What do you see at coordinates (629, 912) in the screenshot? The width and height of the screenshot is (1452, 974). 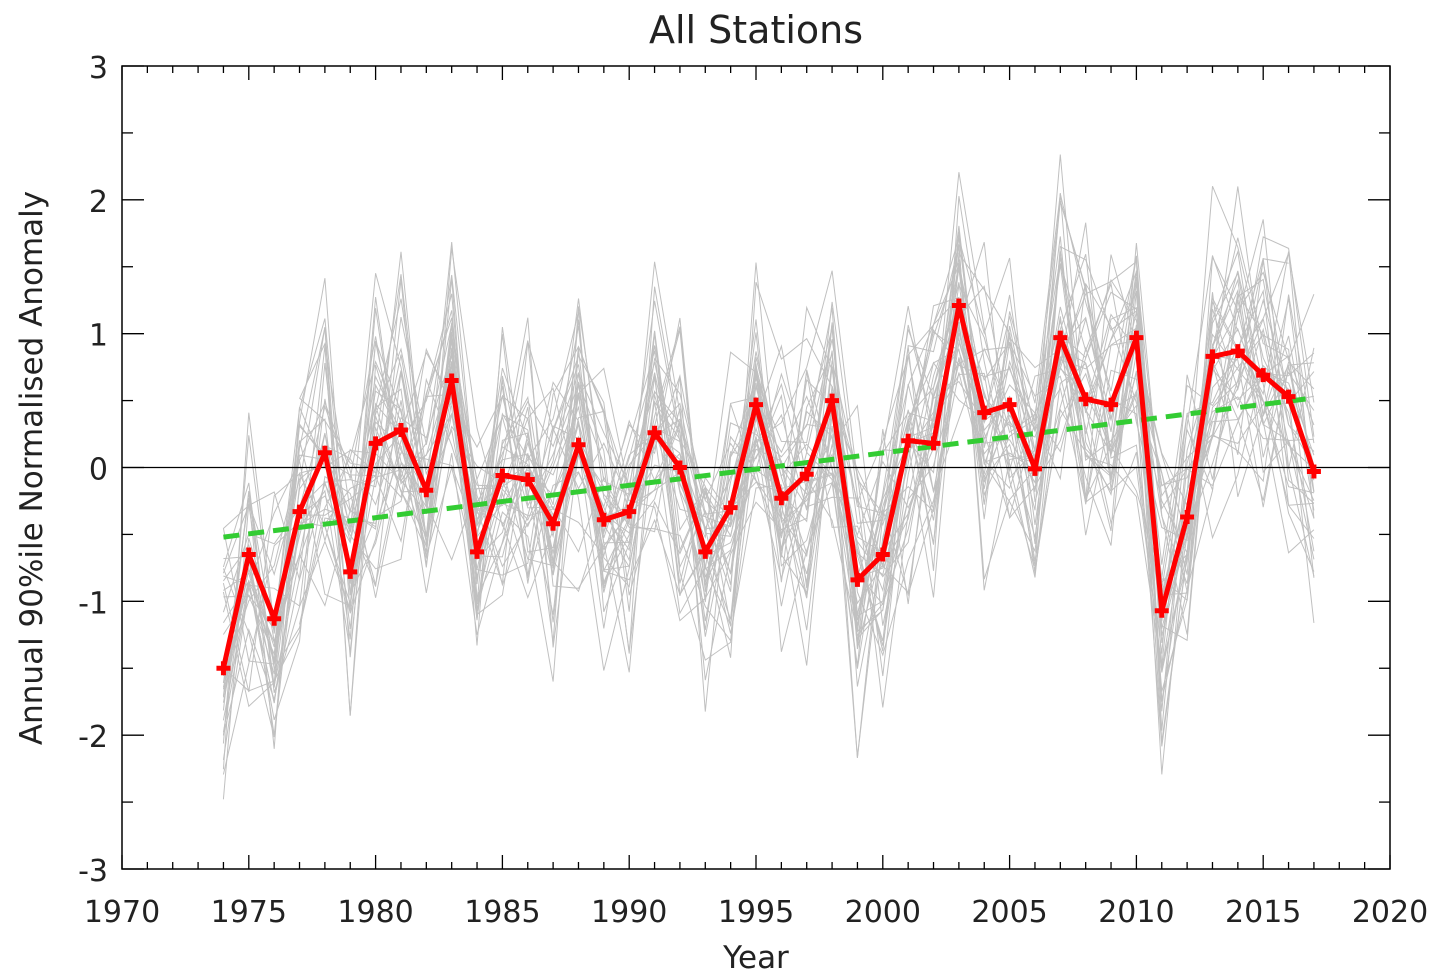 I see `x-tick-label: 1990` at bounding box center [629, 912].